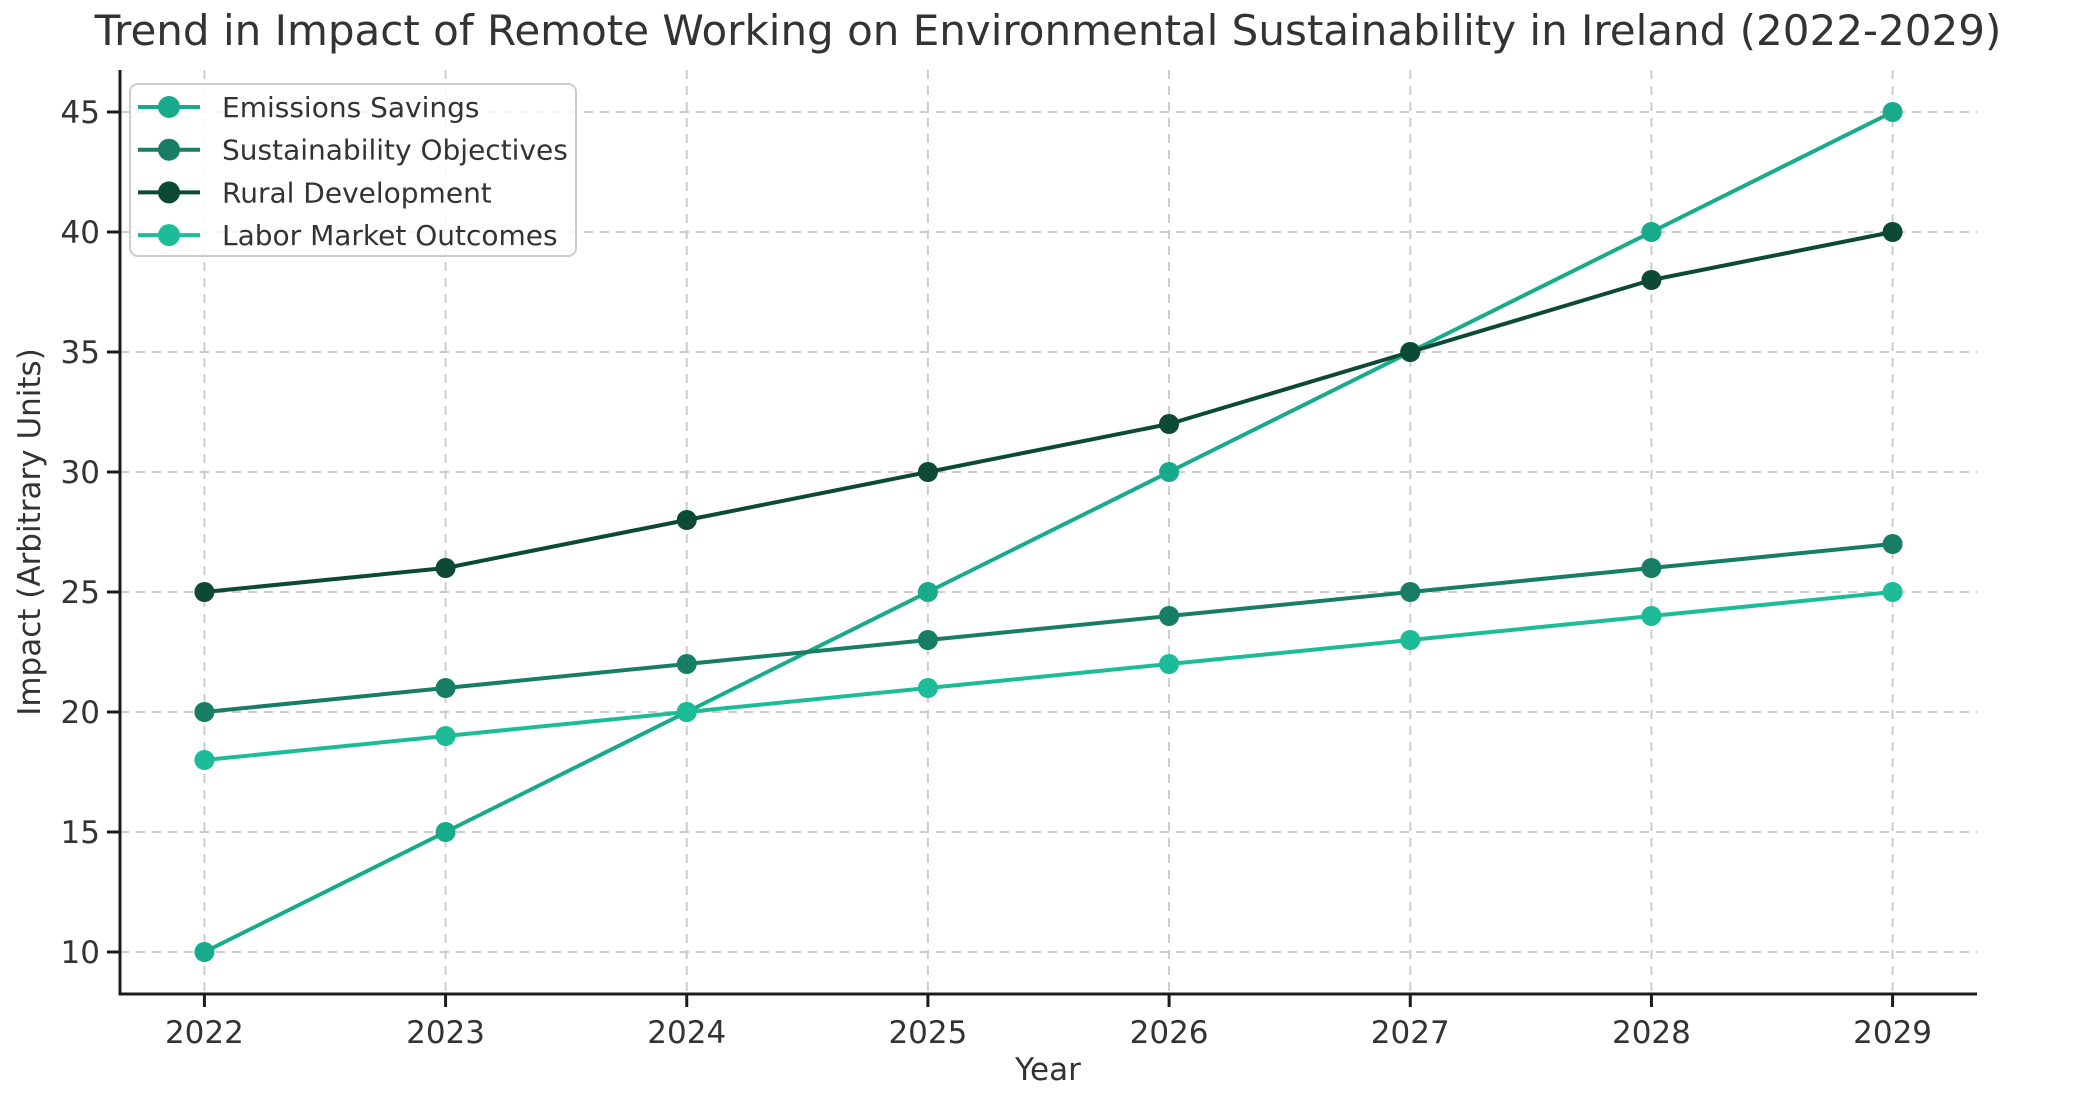 Image resolution: width=2076 pixels, height=1101 pixels. I want to click on x-tick-label: 2025, so click(927, 1033).